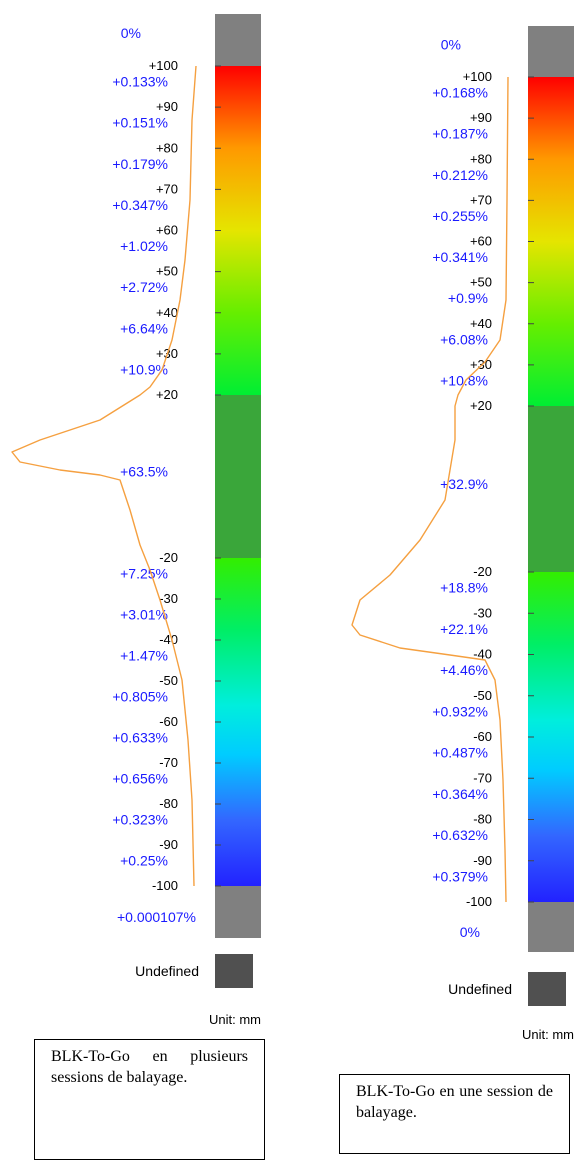 The image size is (576, 1160). What do you see at coordinates (144, 246) in the screenshot?
I see `bin-percent-label: +1.02%` at bounding box center [144, 246].